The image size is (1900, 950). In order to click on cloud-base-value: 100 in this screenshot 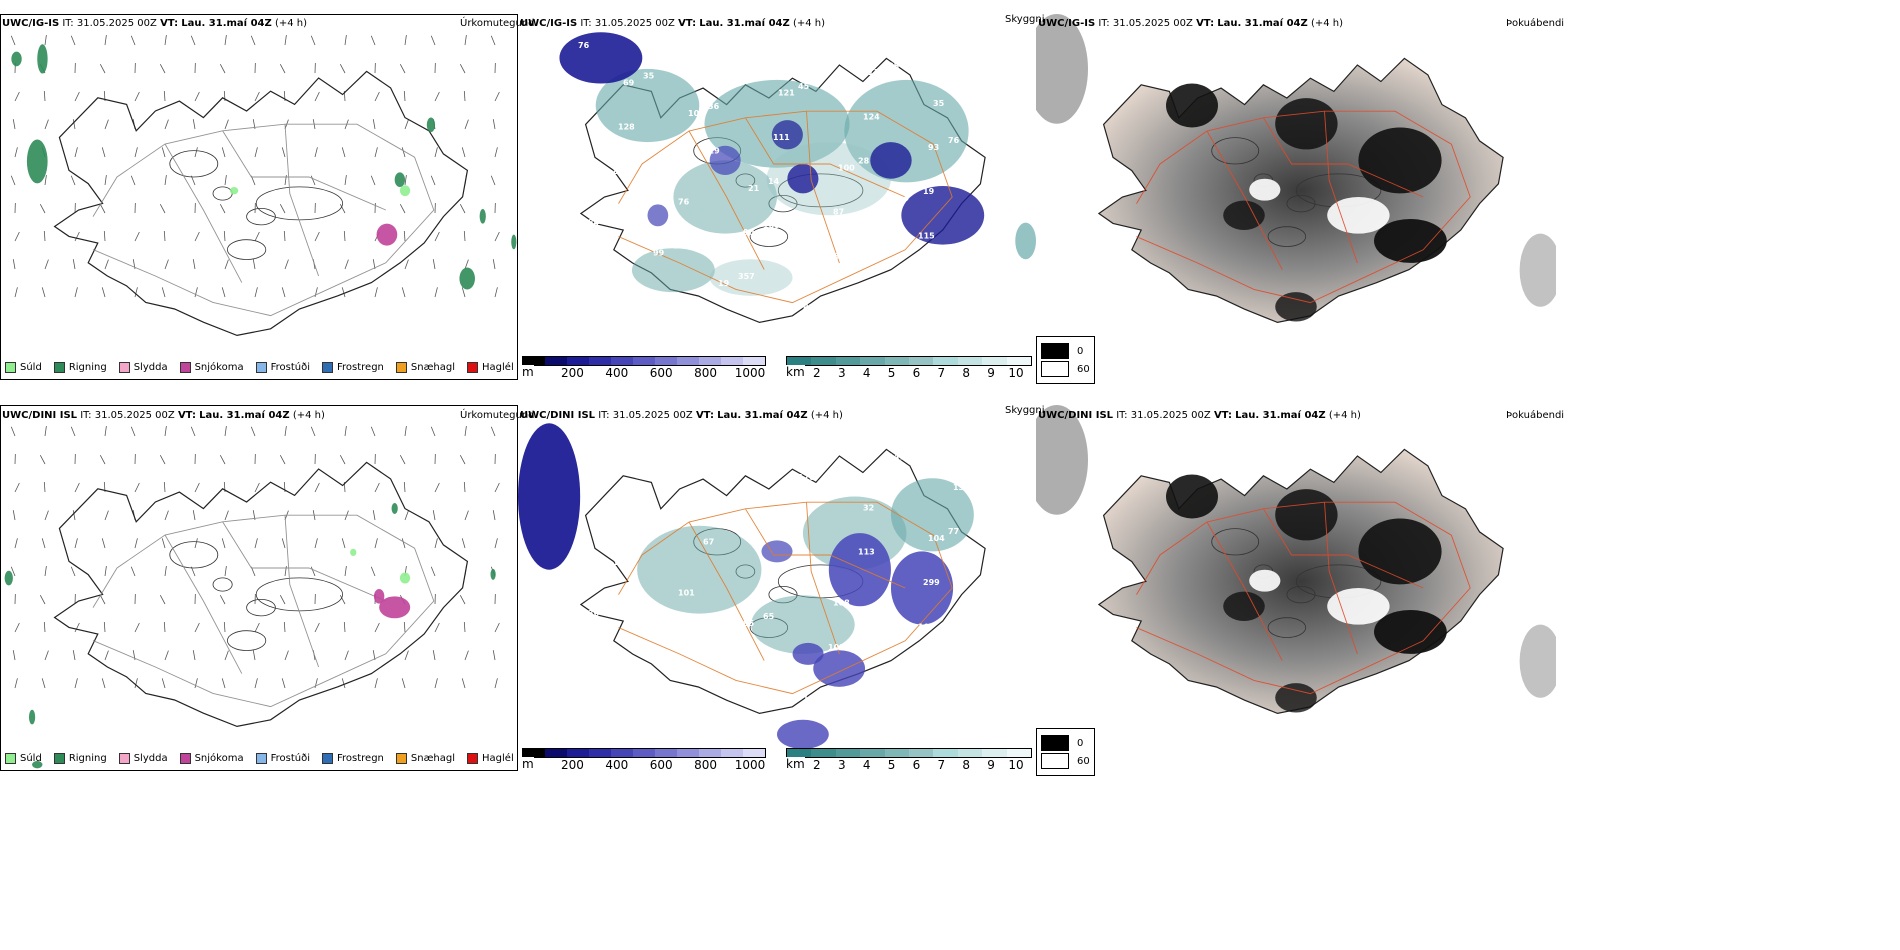, I will do `click(771, 225)`.